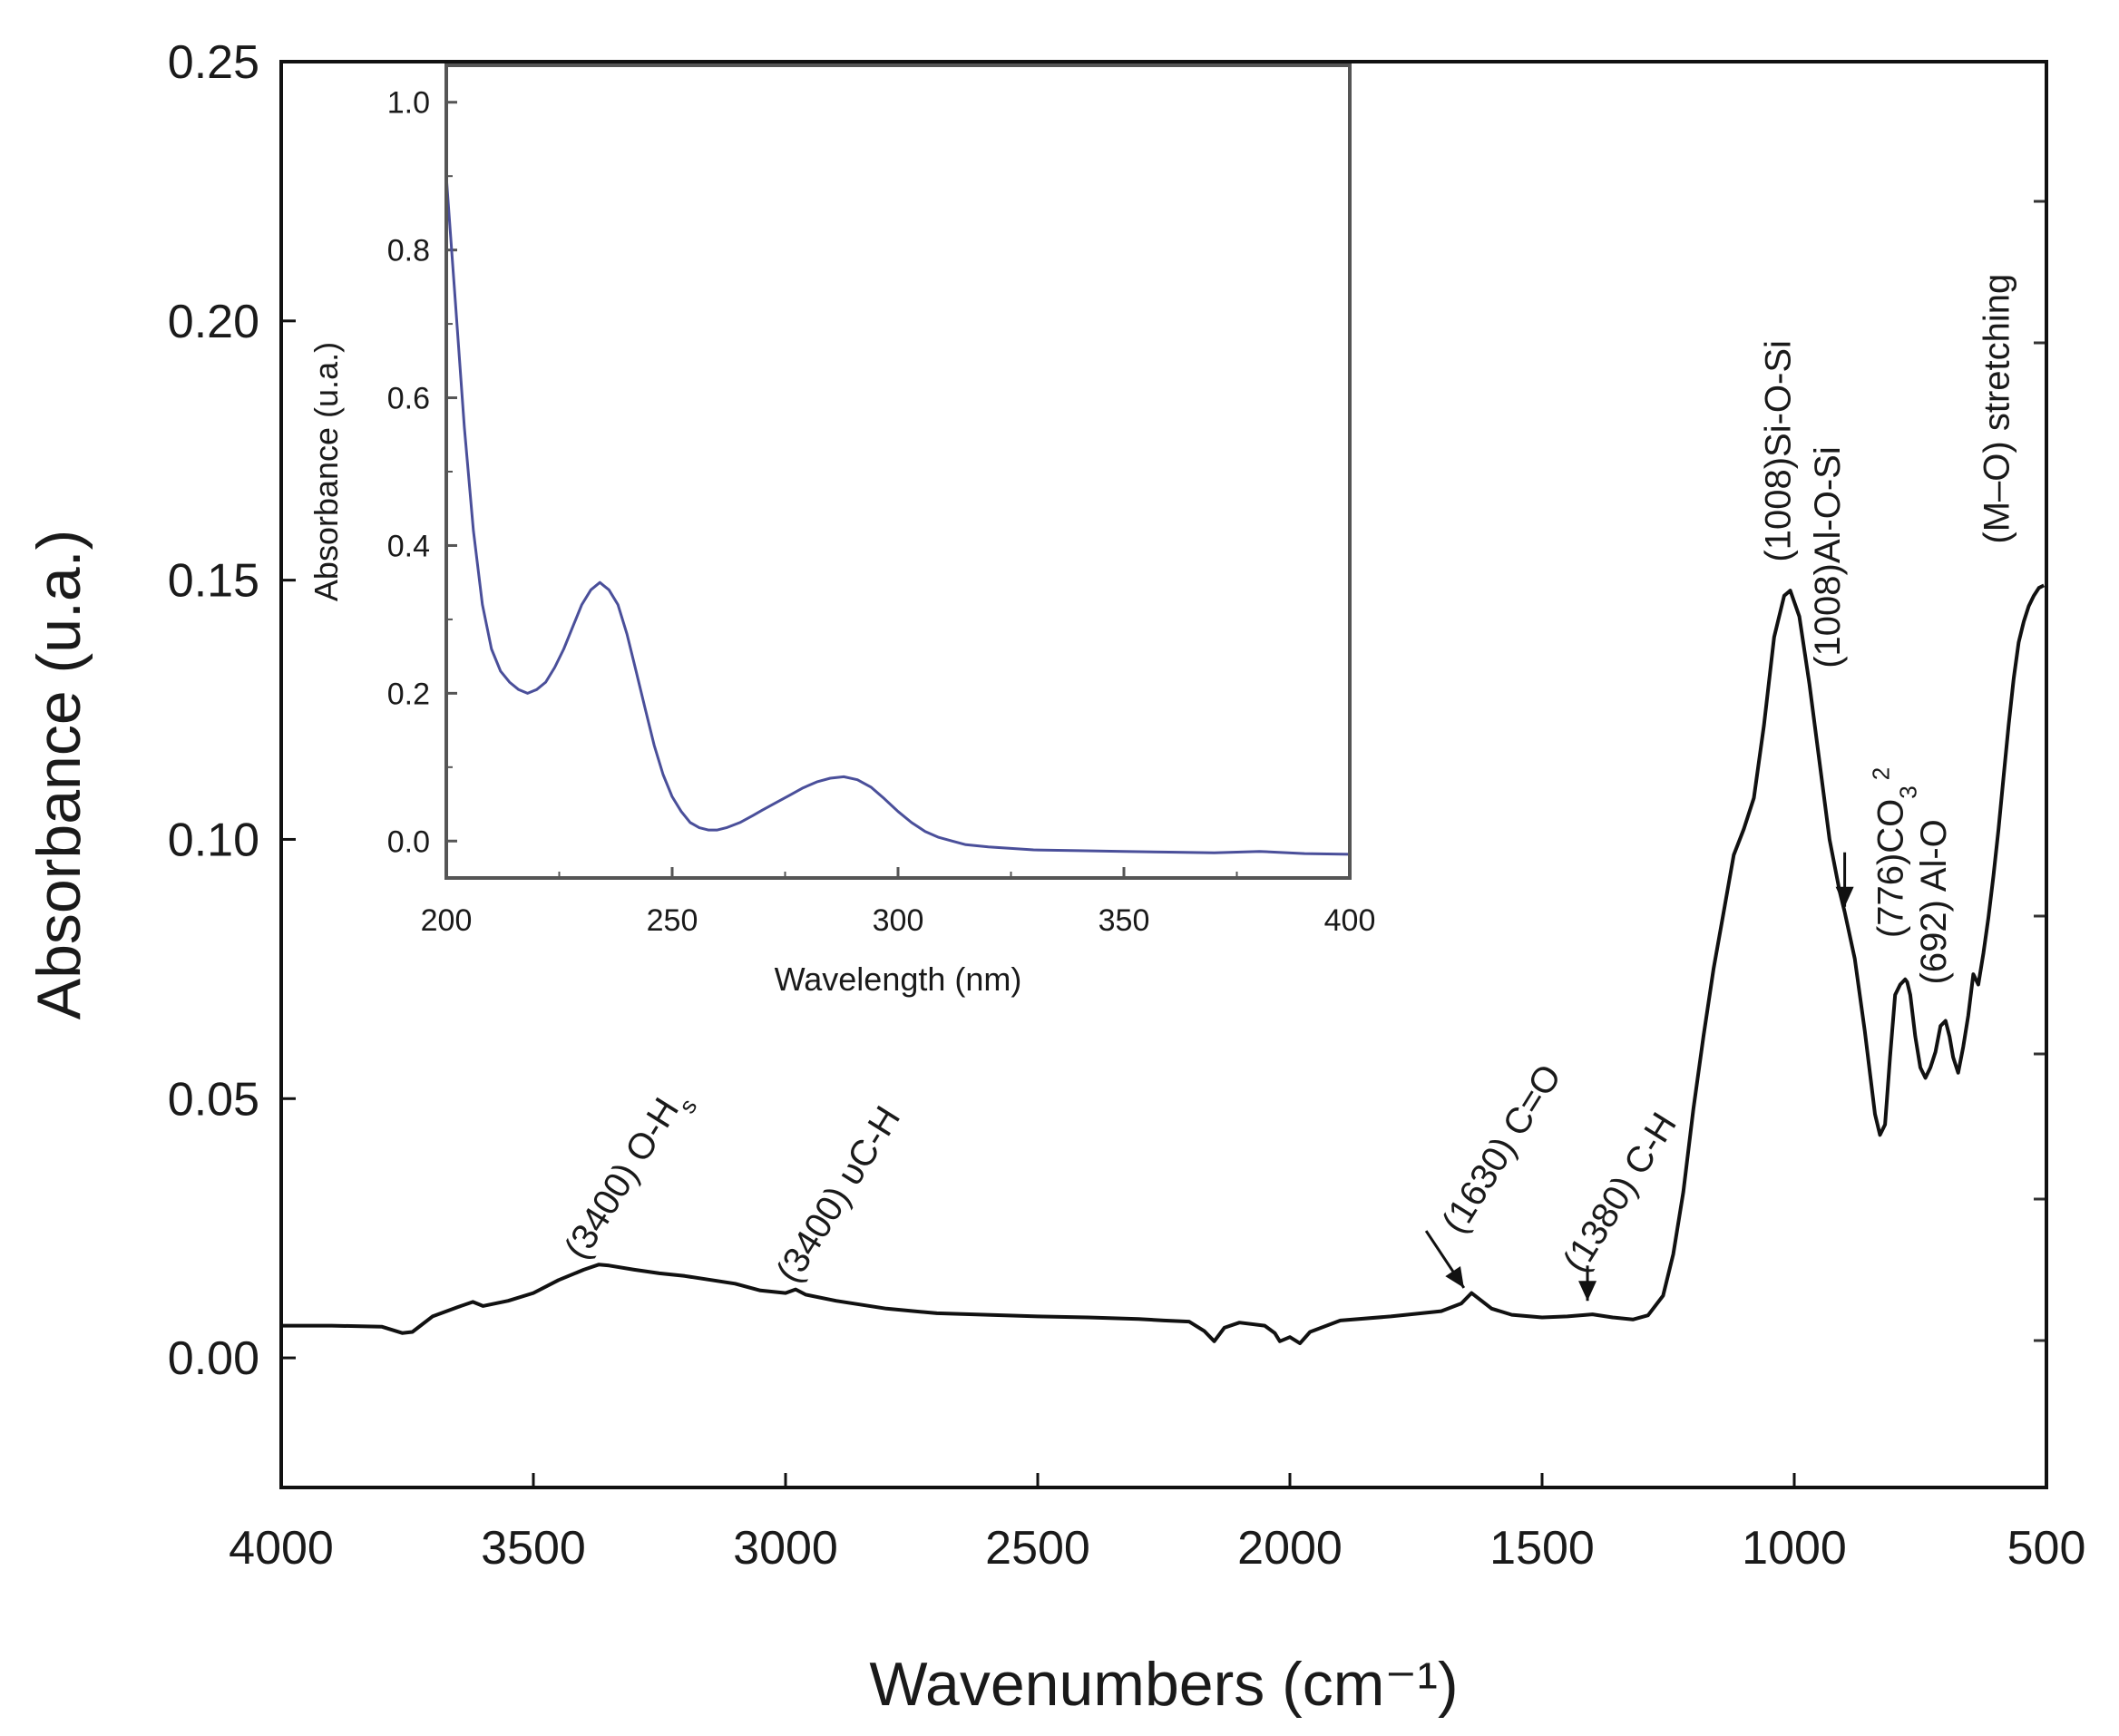  I want to click on peak-annotation: (1630) C=O, so click(1501, 1149).